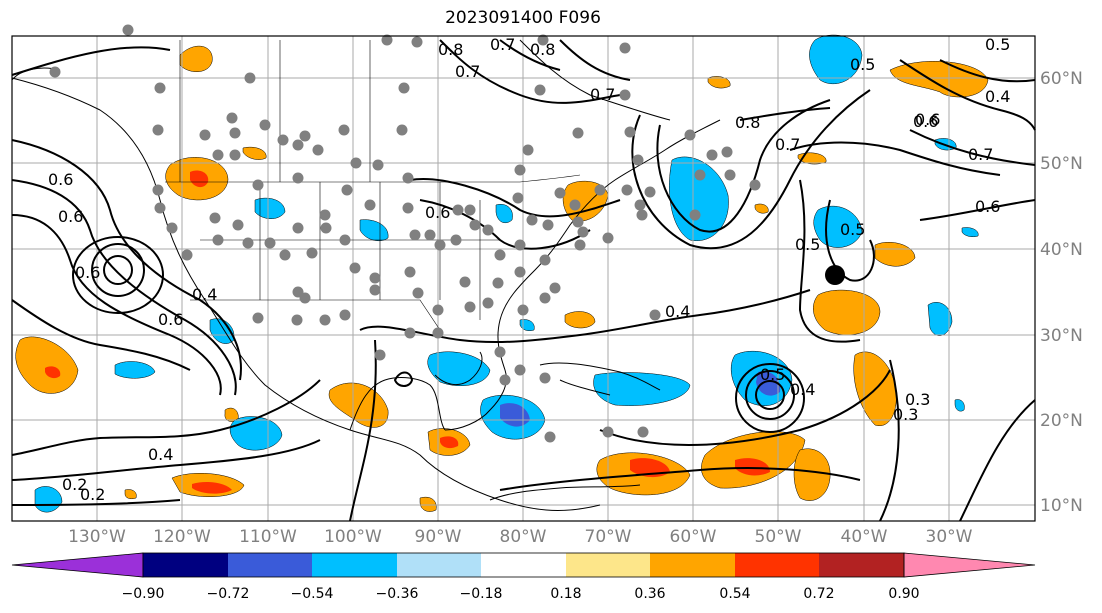 Image resolution: width=1102 pixels, height=613 pixels. I want to click on lon-tick: 50°W, so click(778, 537).